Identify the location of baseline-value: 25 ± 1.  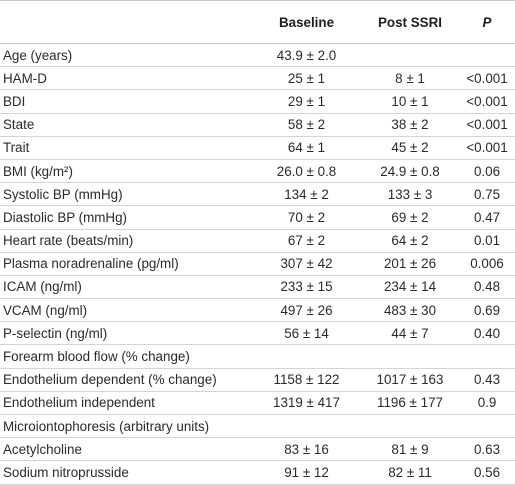
(306, 78).